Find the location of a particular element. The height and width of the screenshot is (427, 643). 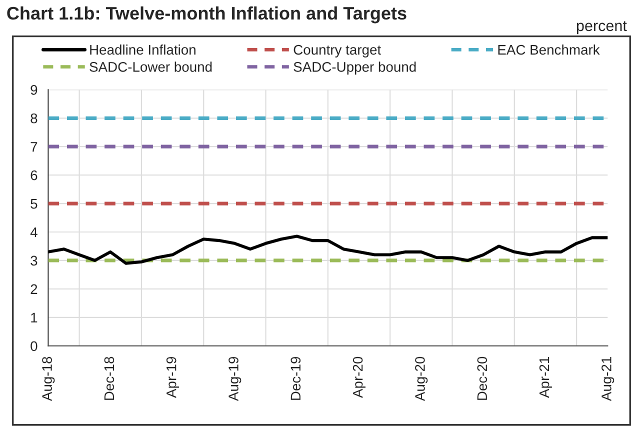

x-tick-label: Aug-18 is located at coordinates (48, 379).